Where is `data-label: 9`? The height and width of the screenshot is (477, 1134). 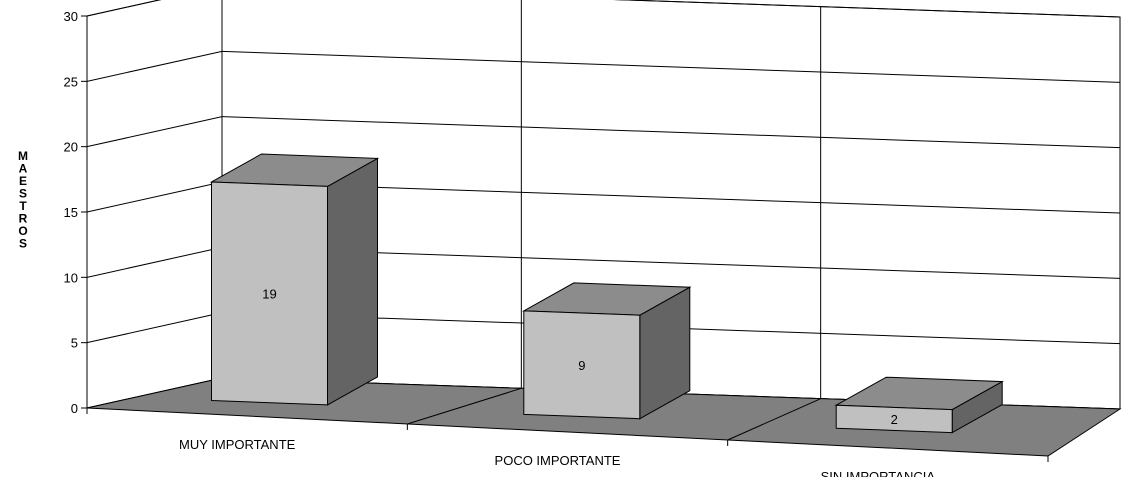
data-label: 9 is located at coordinates (581, 365).